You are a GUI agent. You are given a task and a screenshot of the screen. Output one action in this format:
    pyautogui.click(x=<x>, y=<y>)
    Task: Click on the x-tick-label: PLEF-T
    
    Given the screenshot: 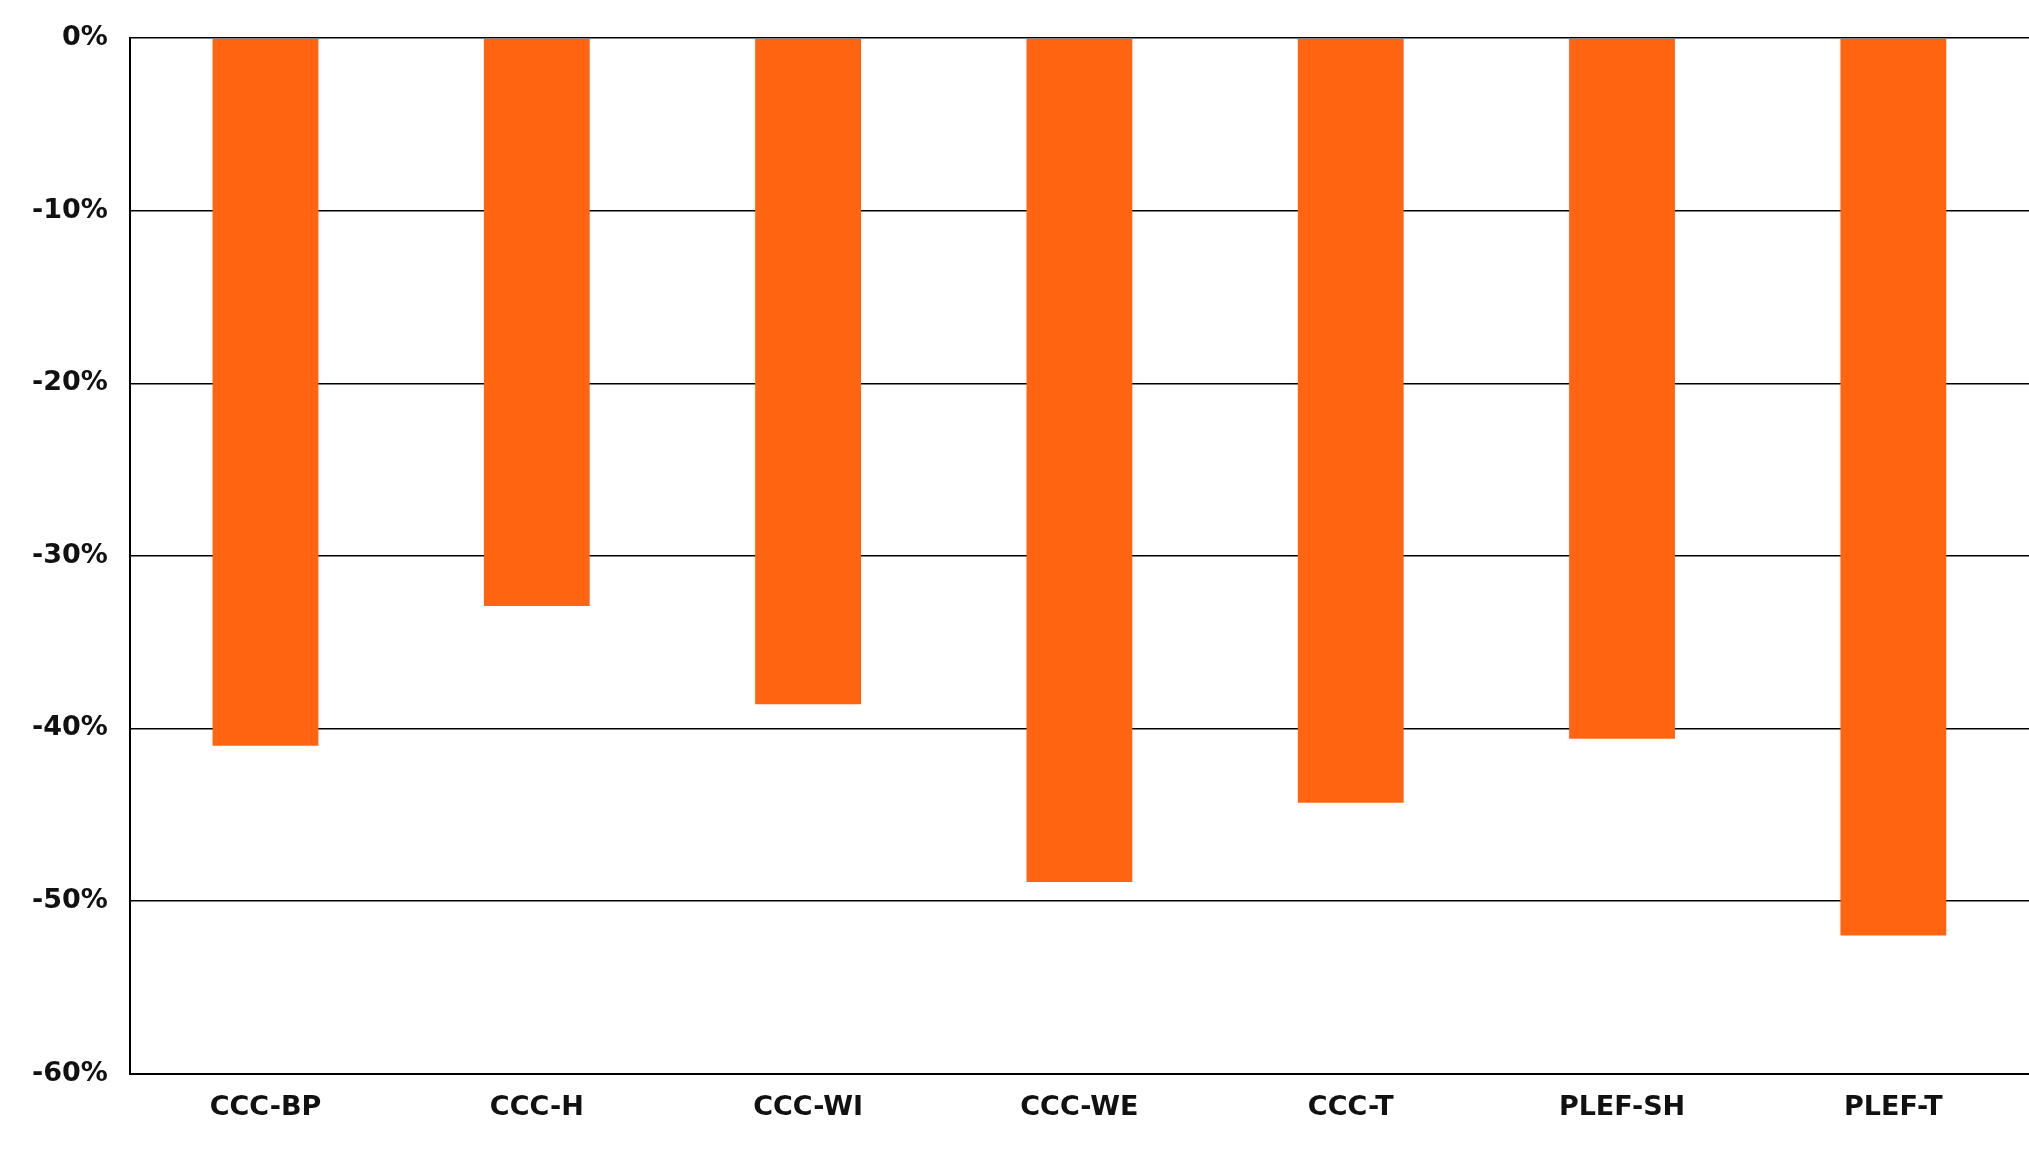 What is the action you would take?
    pyautogui.click(x=1893, y=1105)
    